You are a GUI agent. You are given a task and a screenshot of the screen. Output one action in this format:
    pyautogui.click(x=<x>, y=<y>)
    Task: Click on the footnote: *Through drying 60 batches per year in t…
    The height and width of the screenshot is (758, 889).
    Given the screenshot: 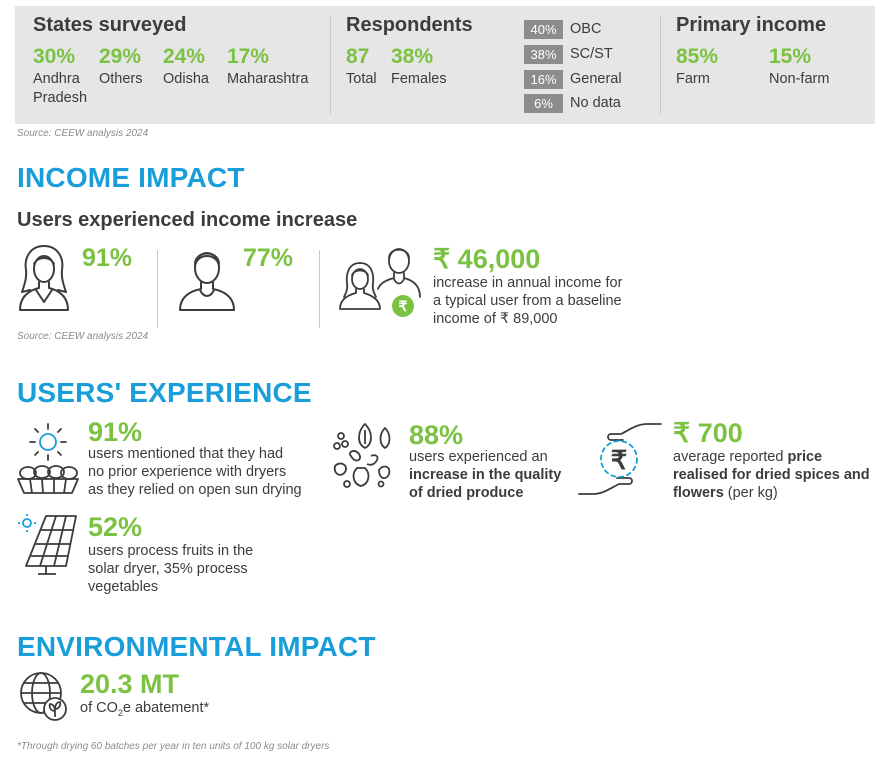 What is the action you would take?
    pyautogui.click(x=173, y=746)
    